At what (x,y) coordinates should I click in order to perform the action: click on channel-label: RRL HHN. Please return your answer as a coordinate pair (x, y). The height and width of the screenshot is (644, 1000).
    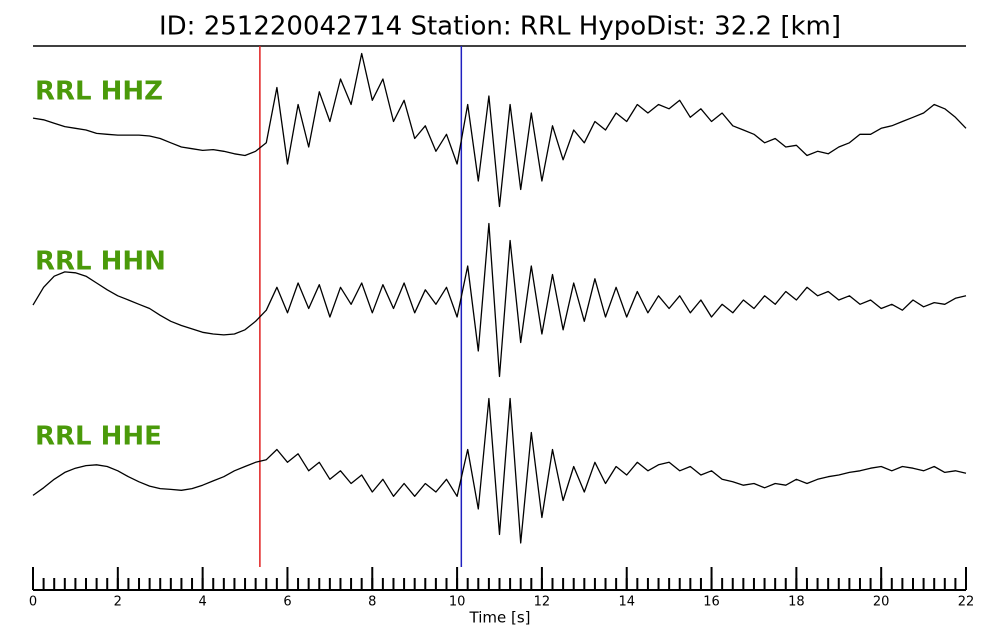
    Looking at the image, I should click on (100, 262).